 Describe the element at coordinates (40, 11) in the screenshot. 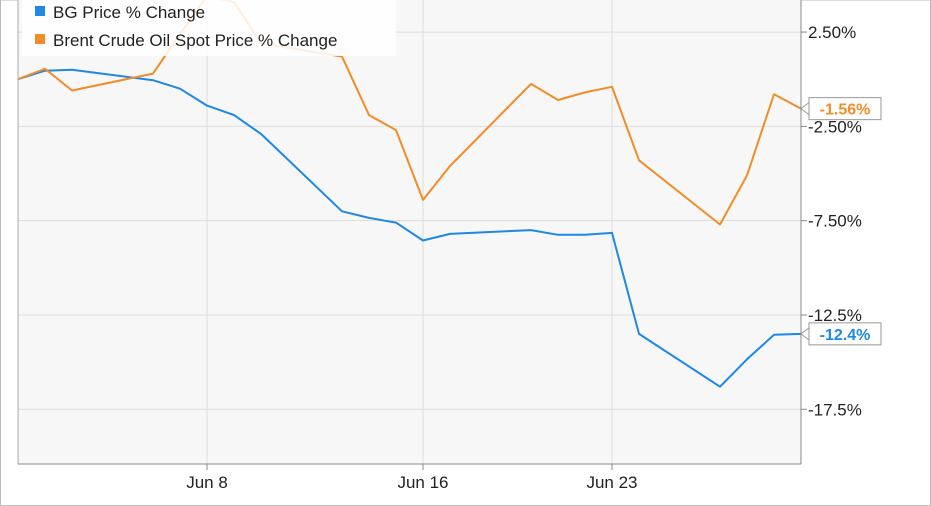

I see `legend-swatch-bg` at that location.